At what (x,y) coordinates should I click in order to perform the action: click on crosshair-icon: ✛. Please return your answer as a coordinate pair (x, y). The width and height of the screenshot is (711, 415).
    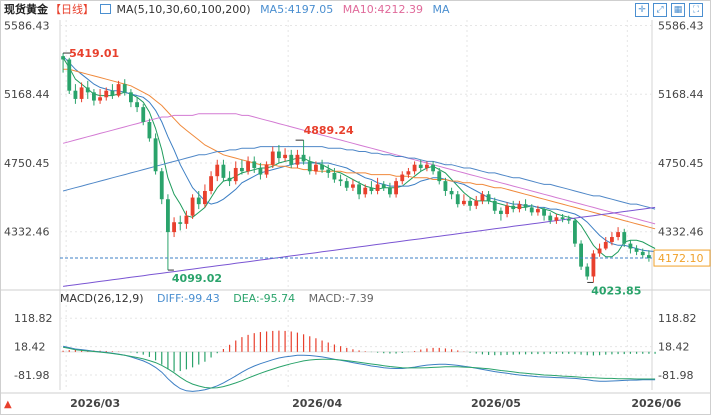
    Looking at the image, I should click on (642, 10).